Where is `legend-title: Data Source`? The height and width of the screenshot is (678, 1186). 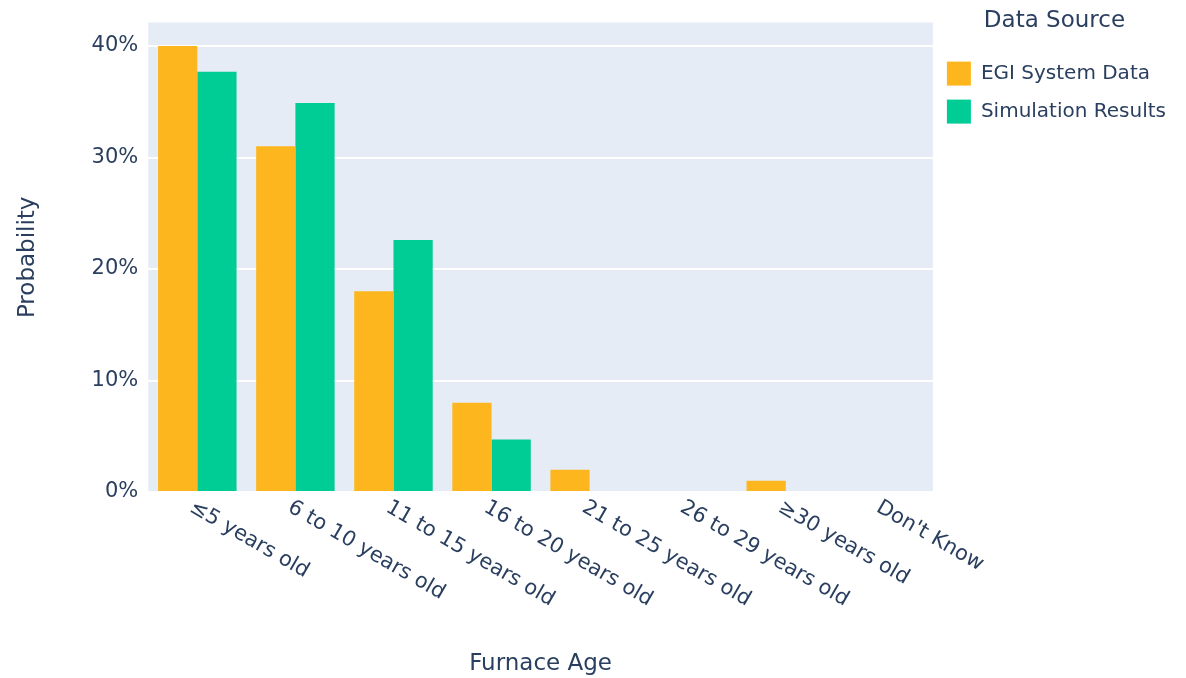
legend-title: Data Source is located at coordinates (1054, 19).